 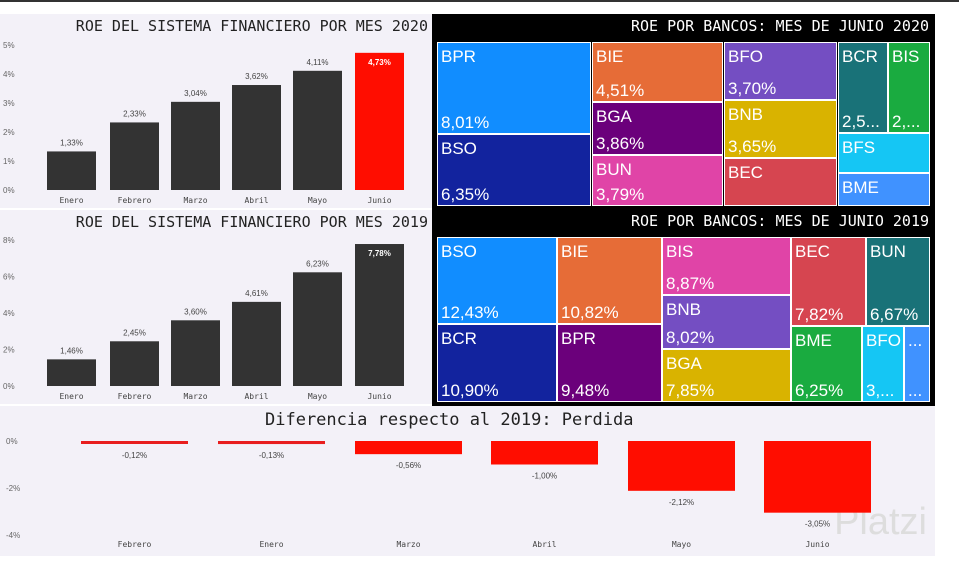 What do you see at coordinates (585, 390) in the screenshot?
I see `cell-value: 9,48%` at bounding box center [585, 390].